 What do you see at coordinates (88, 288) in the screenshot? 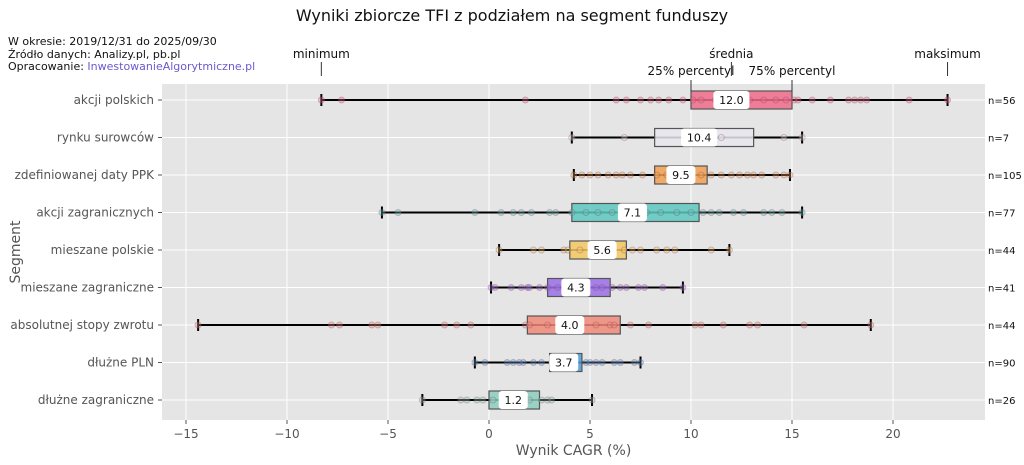
I see `category-label: mieszane zagraniczne` at bounding box center [88, 288].